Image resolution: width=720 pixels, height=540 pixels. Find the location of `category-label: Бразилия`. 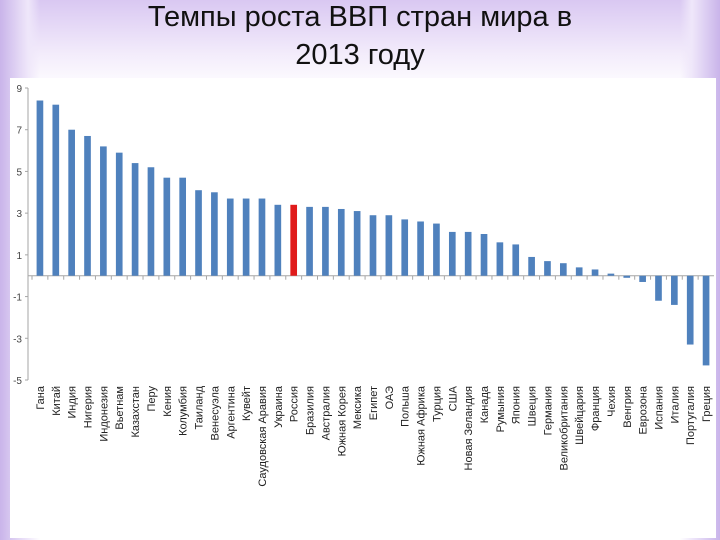

category-label: Бразилия is located at coordinates (311, 410).